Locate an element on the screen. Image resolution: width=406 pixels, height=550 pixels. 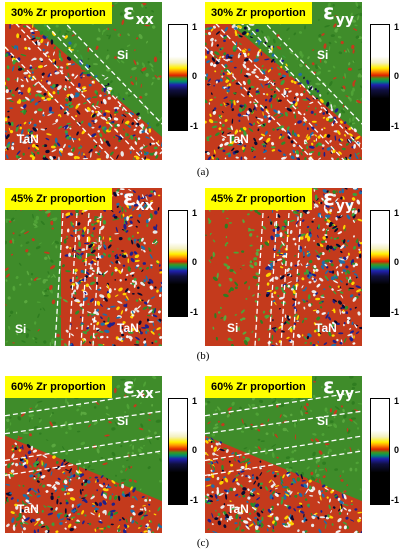
subfigure-caption: (b) is located at coordinates (203, 356).